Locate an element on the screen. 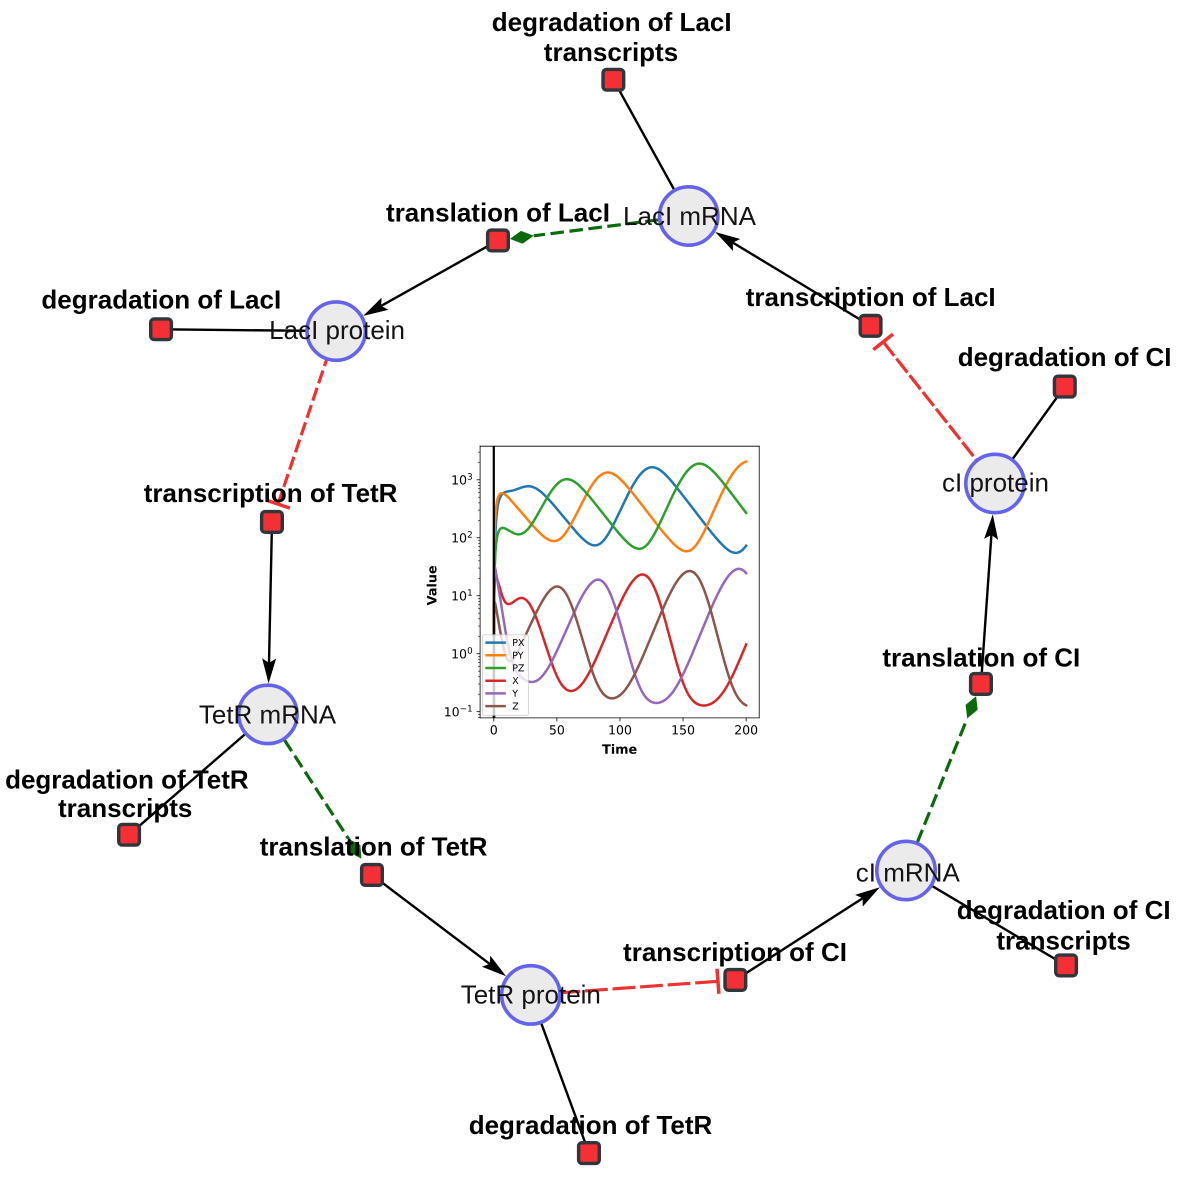  svg-text: translation of LacI is located at coordinates (498, 213).